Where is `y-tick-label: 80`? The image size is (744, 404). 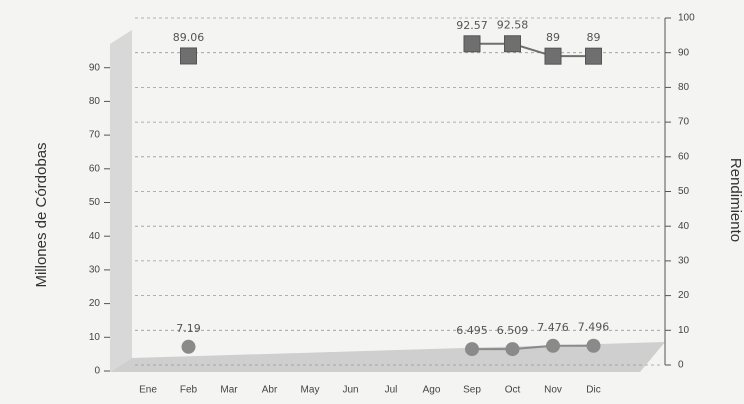 y-tick-label: 80 is located at coordinates (95, 101).